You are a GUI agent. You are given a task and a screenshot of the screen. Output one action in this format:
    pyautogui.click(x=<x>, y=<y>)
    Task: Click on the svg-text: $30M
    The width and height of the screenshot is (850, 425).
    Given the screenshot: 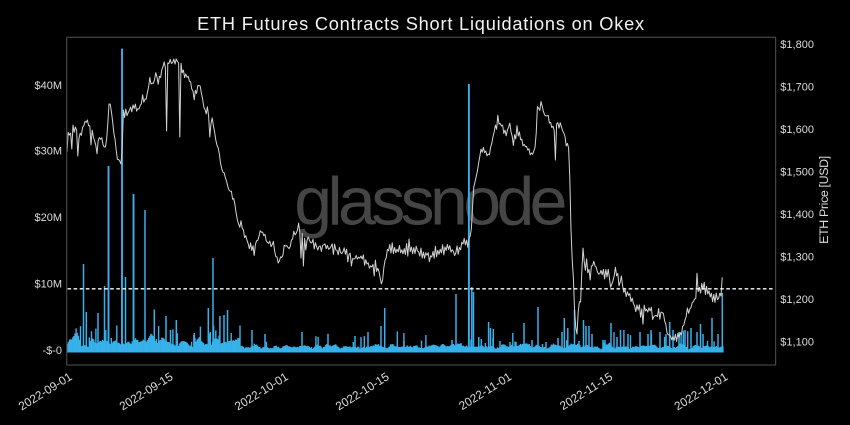 What is the action you would take?
    pyautogui.click(x=48, y=152)
    